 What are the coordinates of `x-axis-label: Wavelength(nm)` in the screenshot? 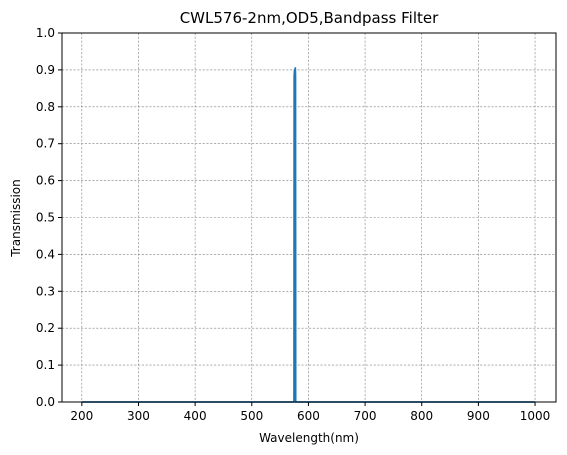 It's located at (309, 438).